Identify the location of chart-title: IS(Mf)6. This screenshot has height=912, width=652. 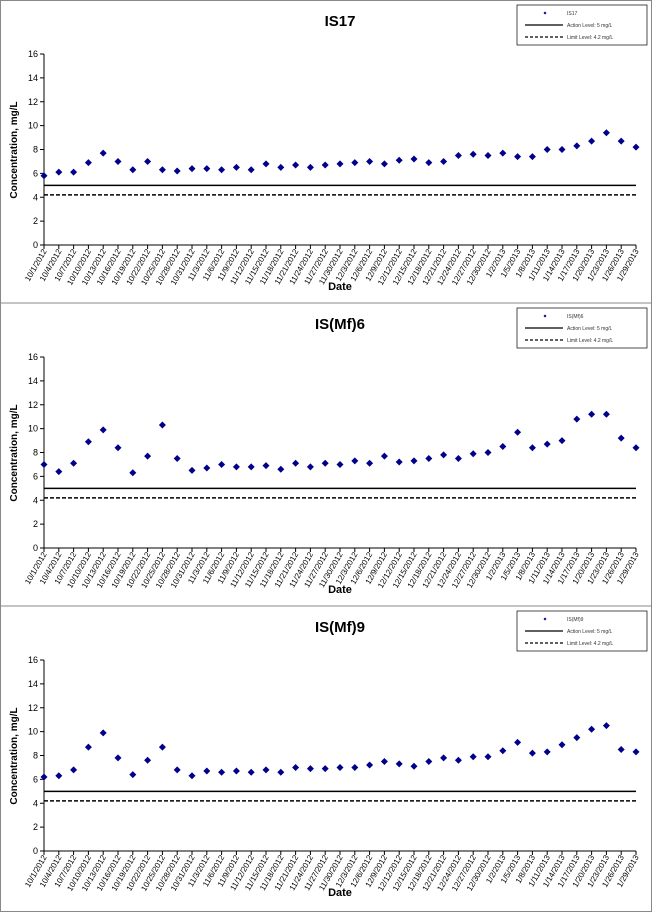
(340, 324).